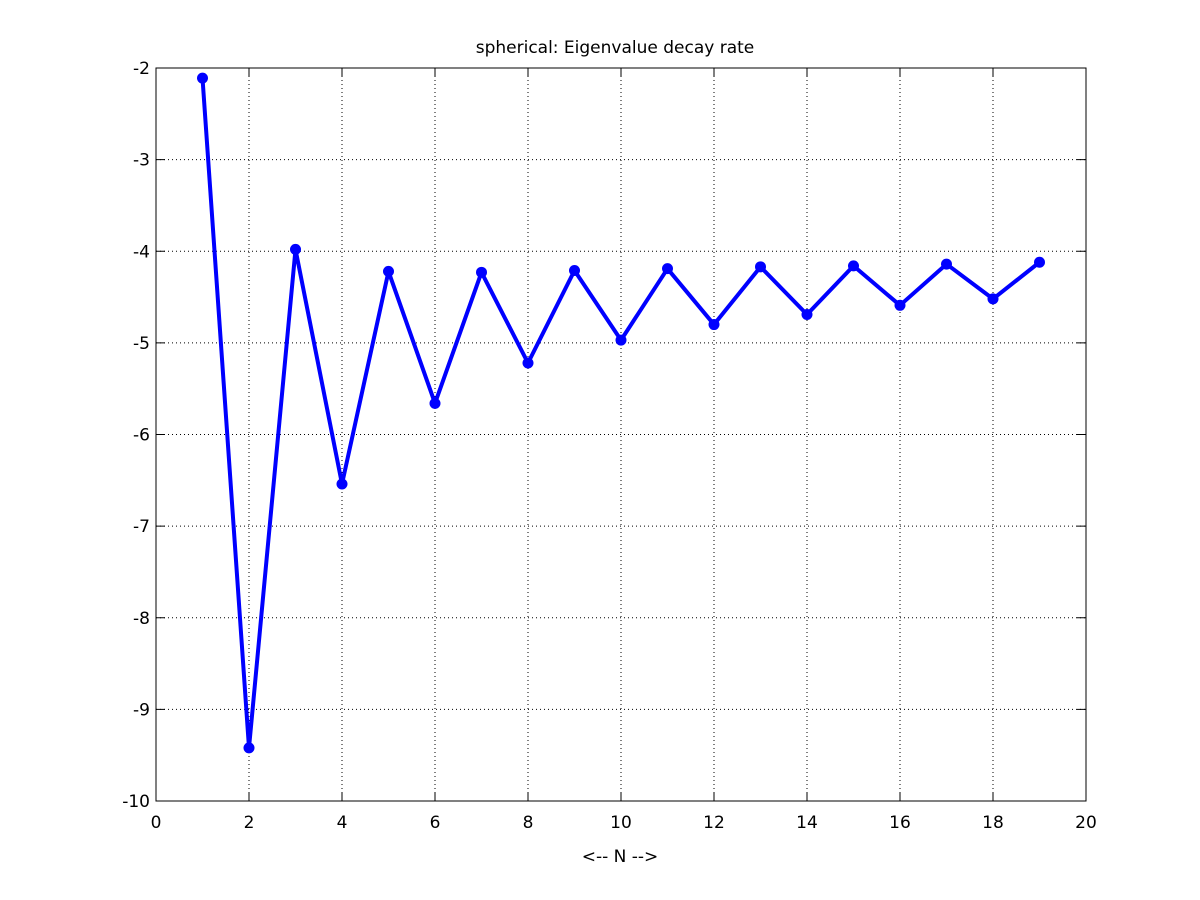 This screenshot has height=900, width=1200. I want to click on x-tick-label: 14, so click(807, 823).